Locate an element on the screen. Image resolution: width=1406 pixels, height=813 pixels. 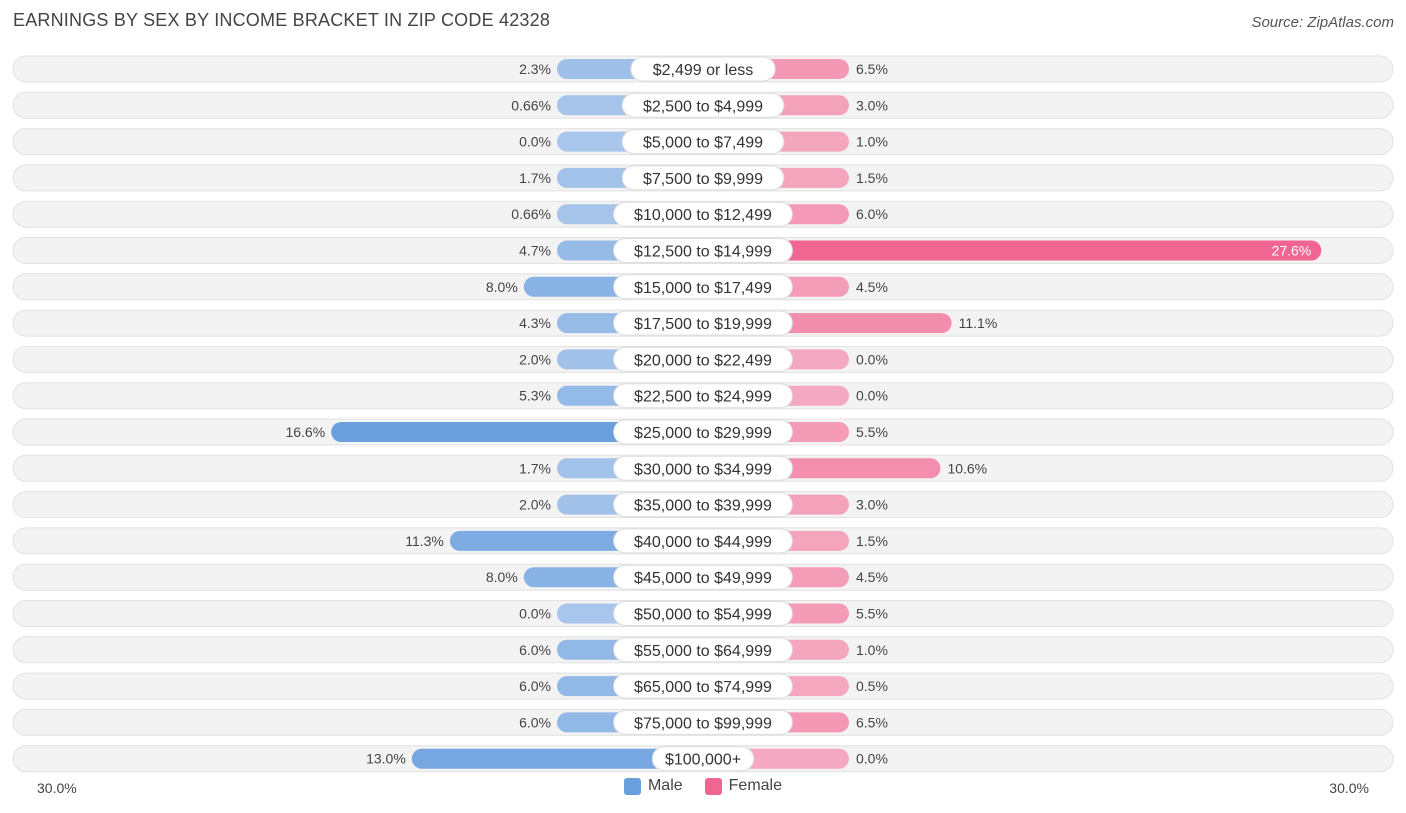
category-label: $22,500 to $24,999 is located at coordinates (703, 397).